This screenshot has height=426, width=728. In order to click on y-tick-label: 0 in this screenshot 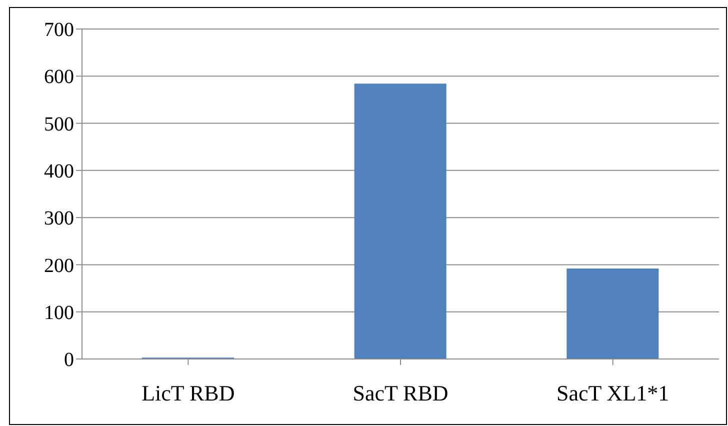, I will do `click(69, 360)`.